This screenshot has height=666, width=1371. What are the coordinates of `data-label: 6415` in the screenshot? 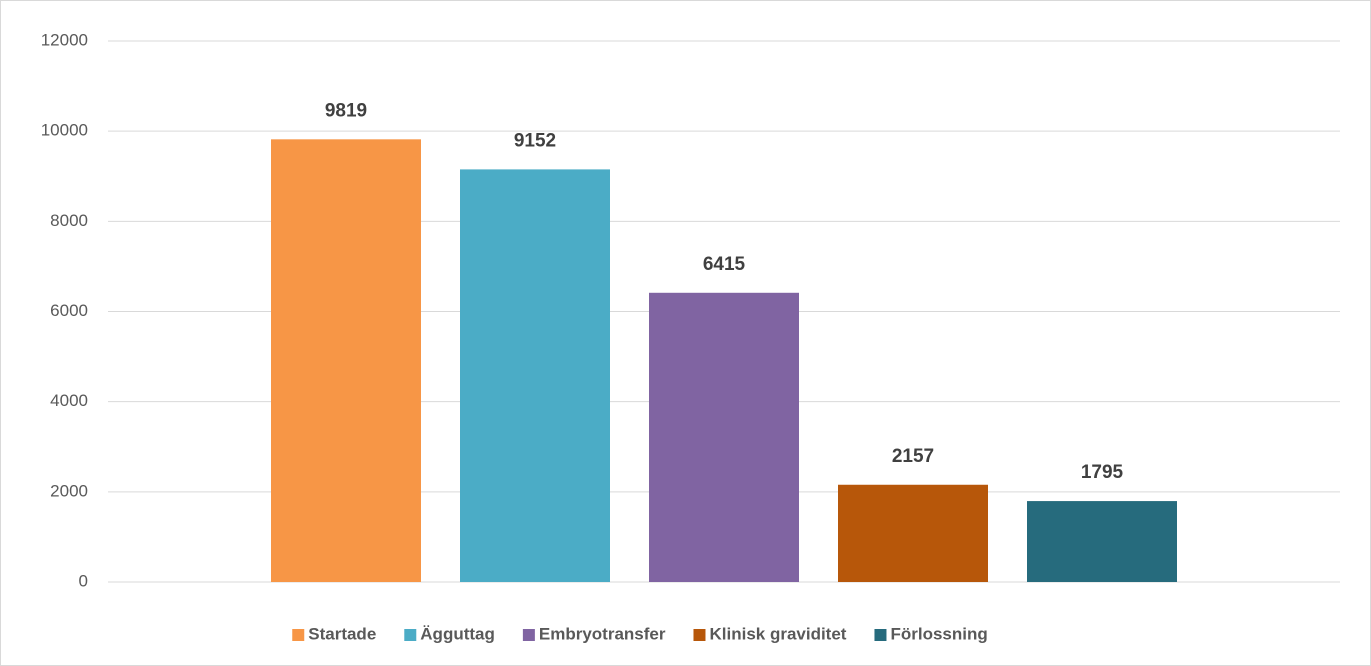 It's located at (724, 264).